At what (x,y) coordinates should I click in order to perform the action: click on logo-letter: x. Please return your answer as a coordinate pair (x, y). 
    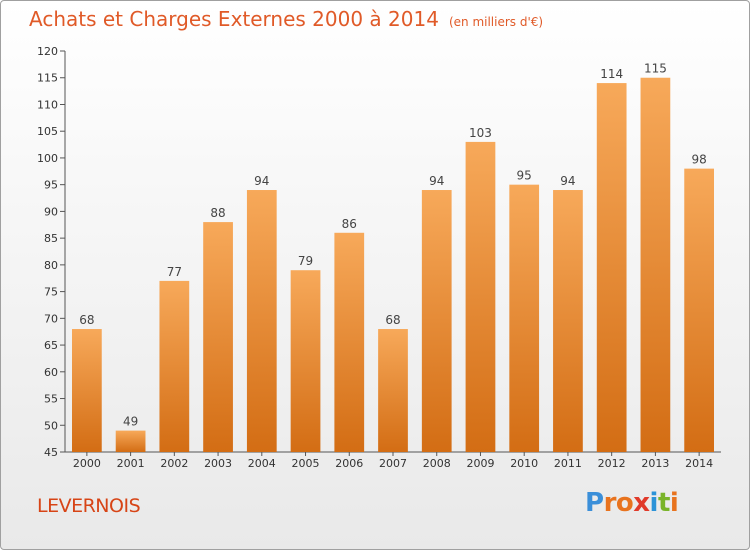
    Looking at the image, I should click on (641, 503).